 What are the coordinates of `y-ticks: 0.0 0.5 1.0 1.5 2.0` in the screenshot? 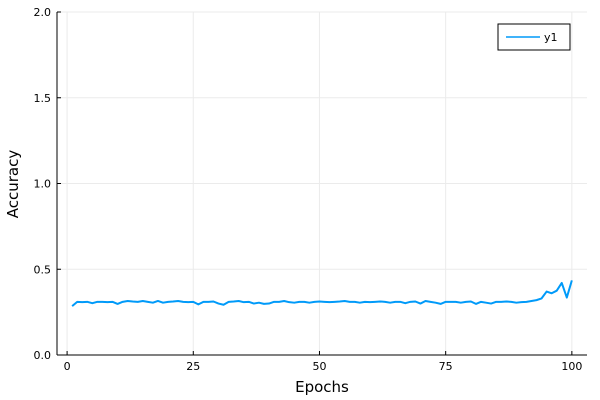 It's located at (47, 184).